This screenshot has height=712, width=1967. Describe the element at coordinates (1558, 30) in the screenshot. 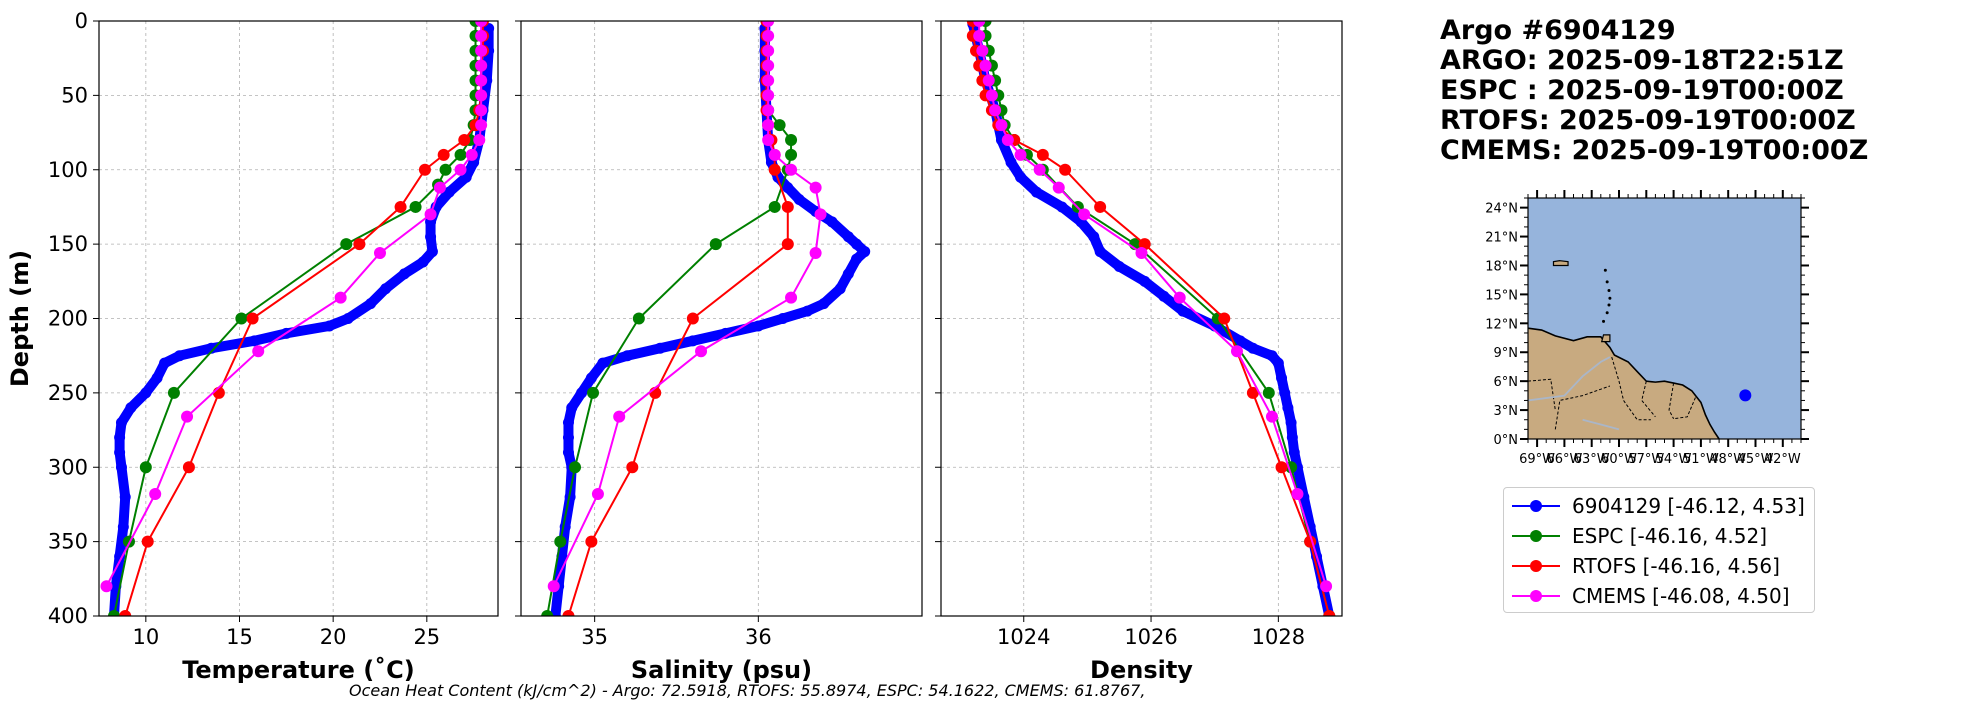

I see `title-argo-id: Argo #6904129` at that location.